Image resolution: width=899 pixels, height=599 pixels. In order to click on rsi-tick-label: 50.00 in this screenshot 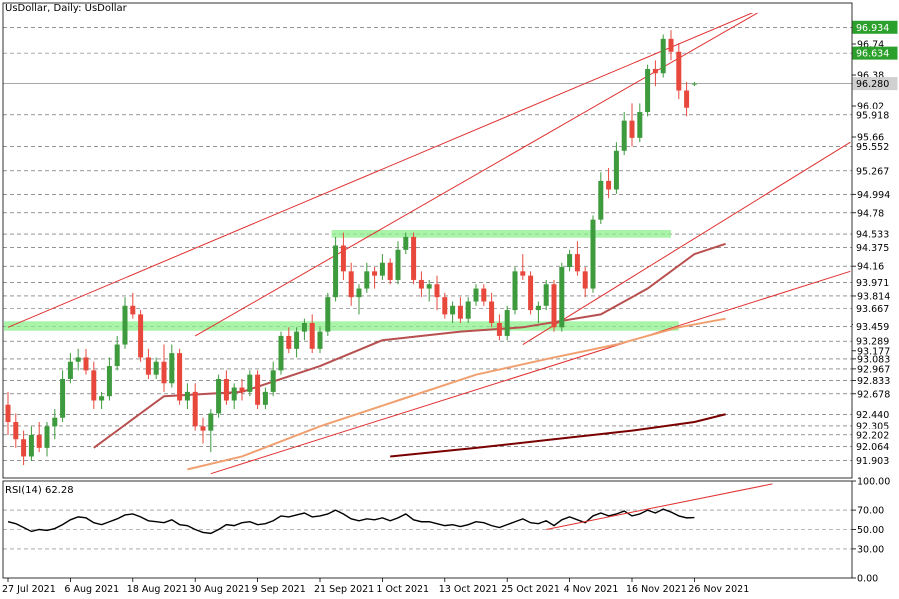, I will do `click(870, 530)`.